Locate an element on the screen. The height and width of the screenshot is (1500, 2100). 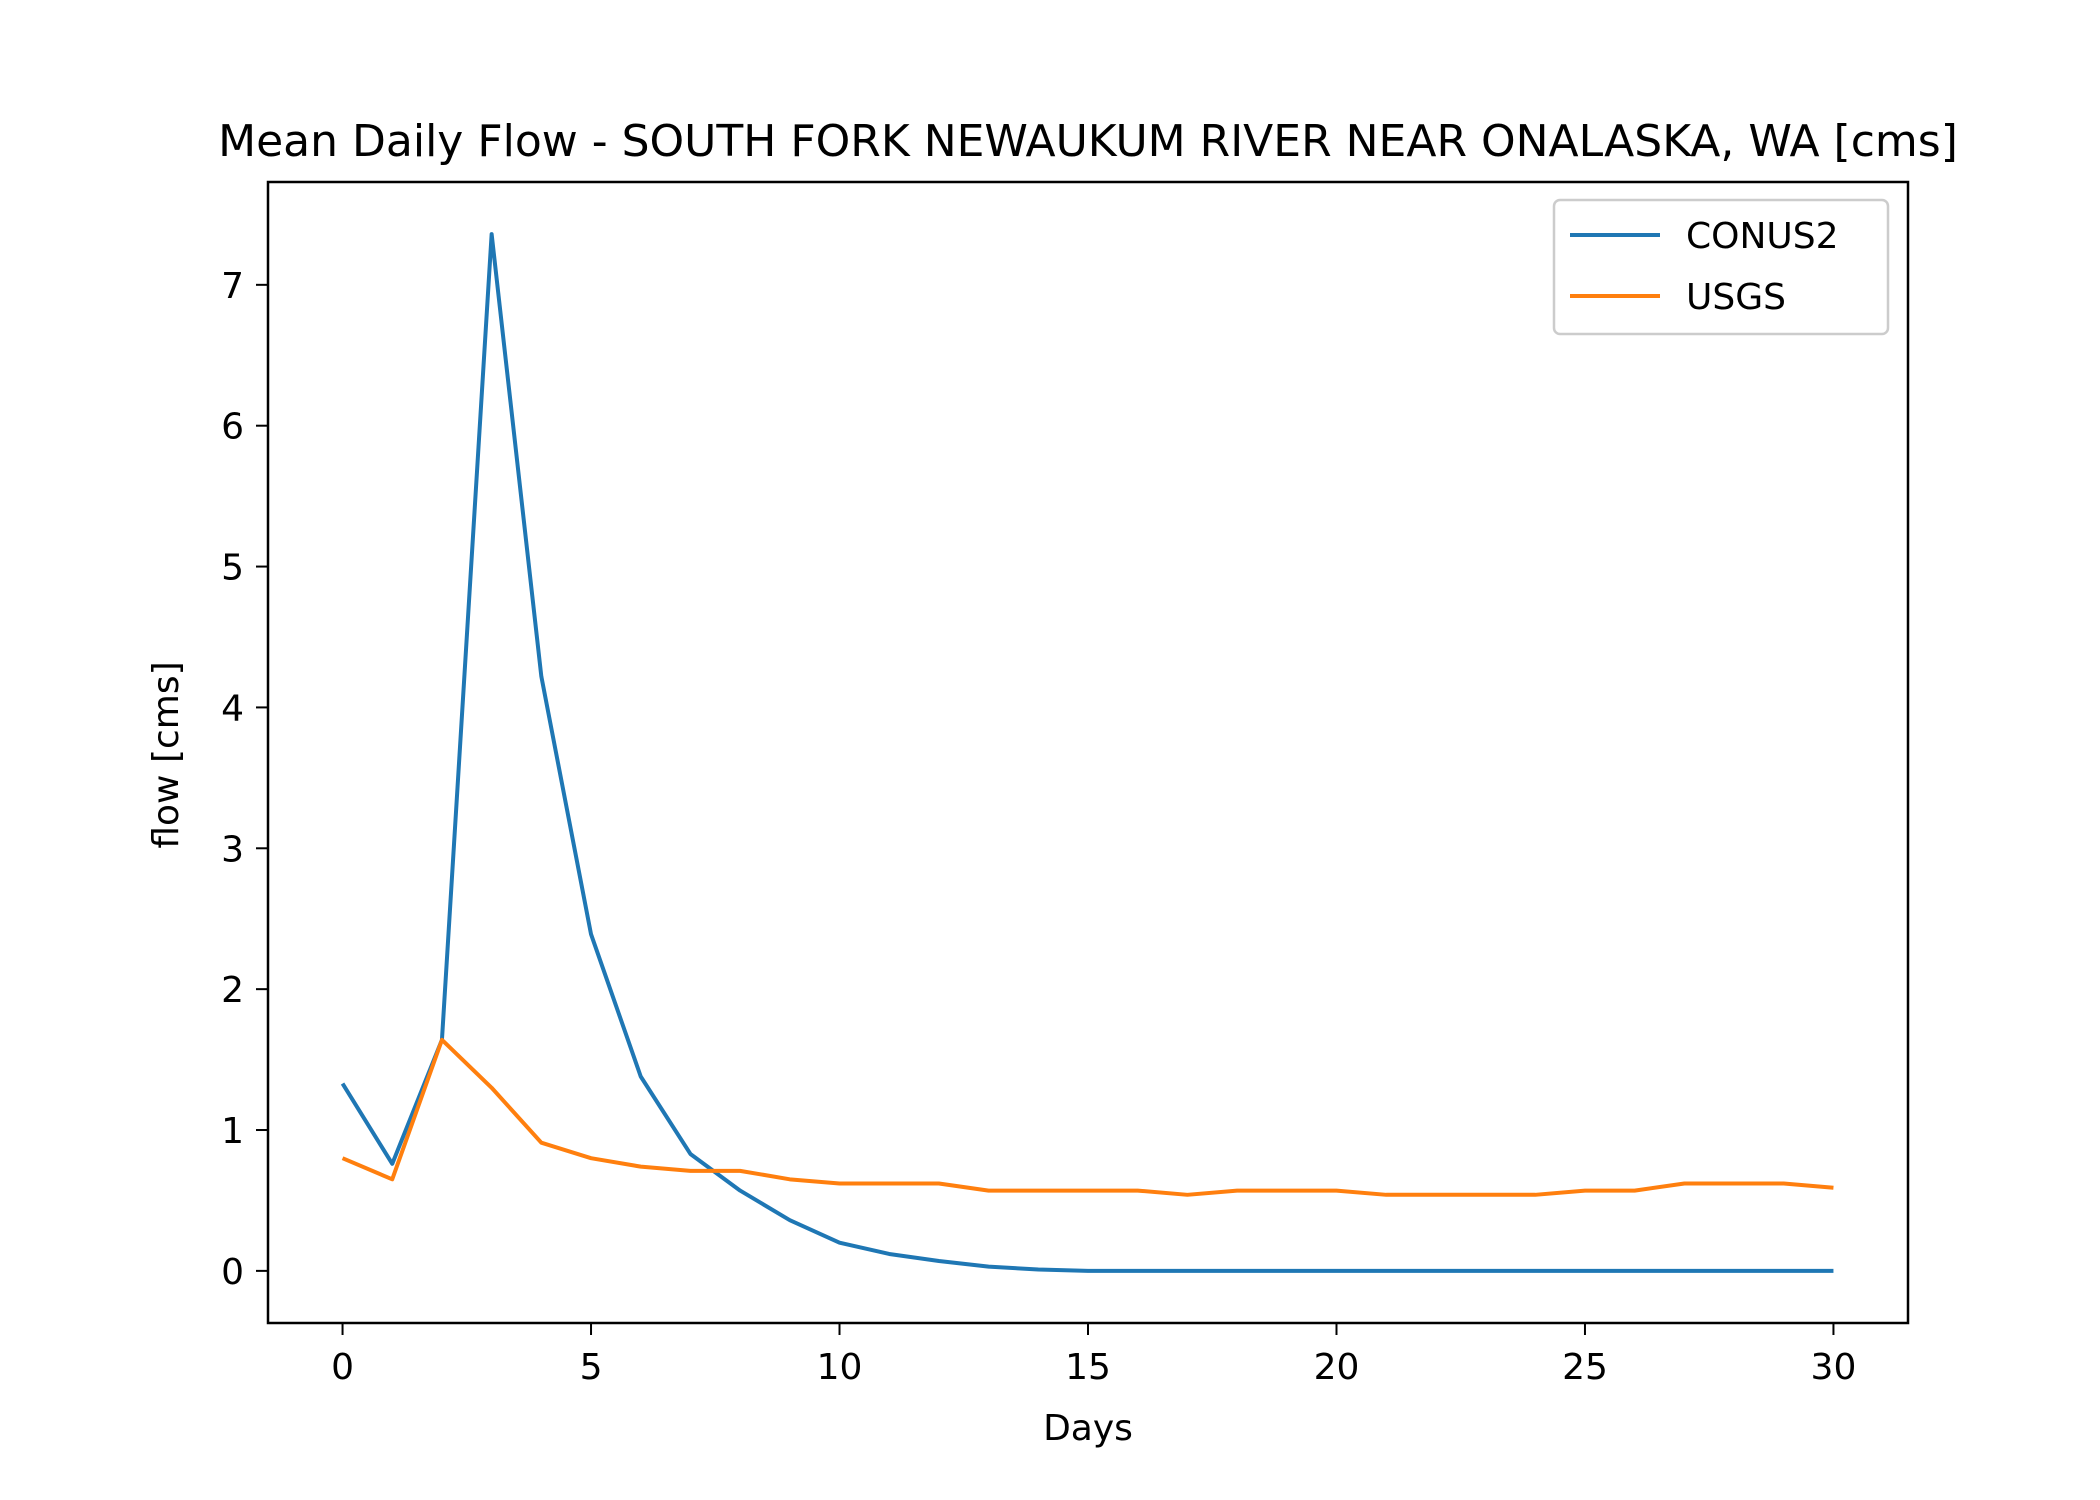
x-axis-ticks: 0 5 10 15 20 25 30 is located at coordinates (1093, 1355).